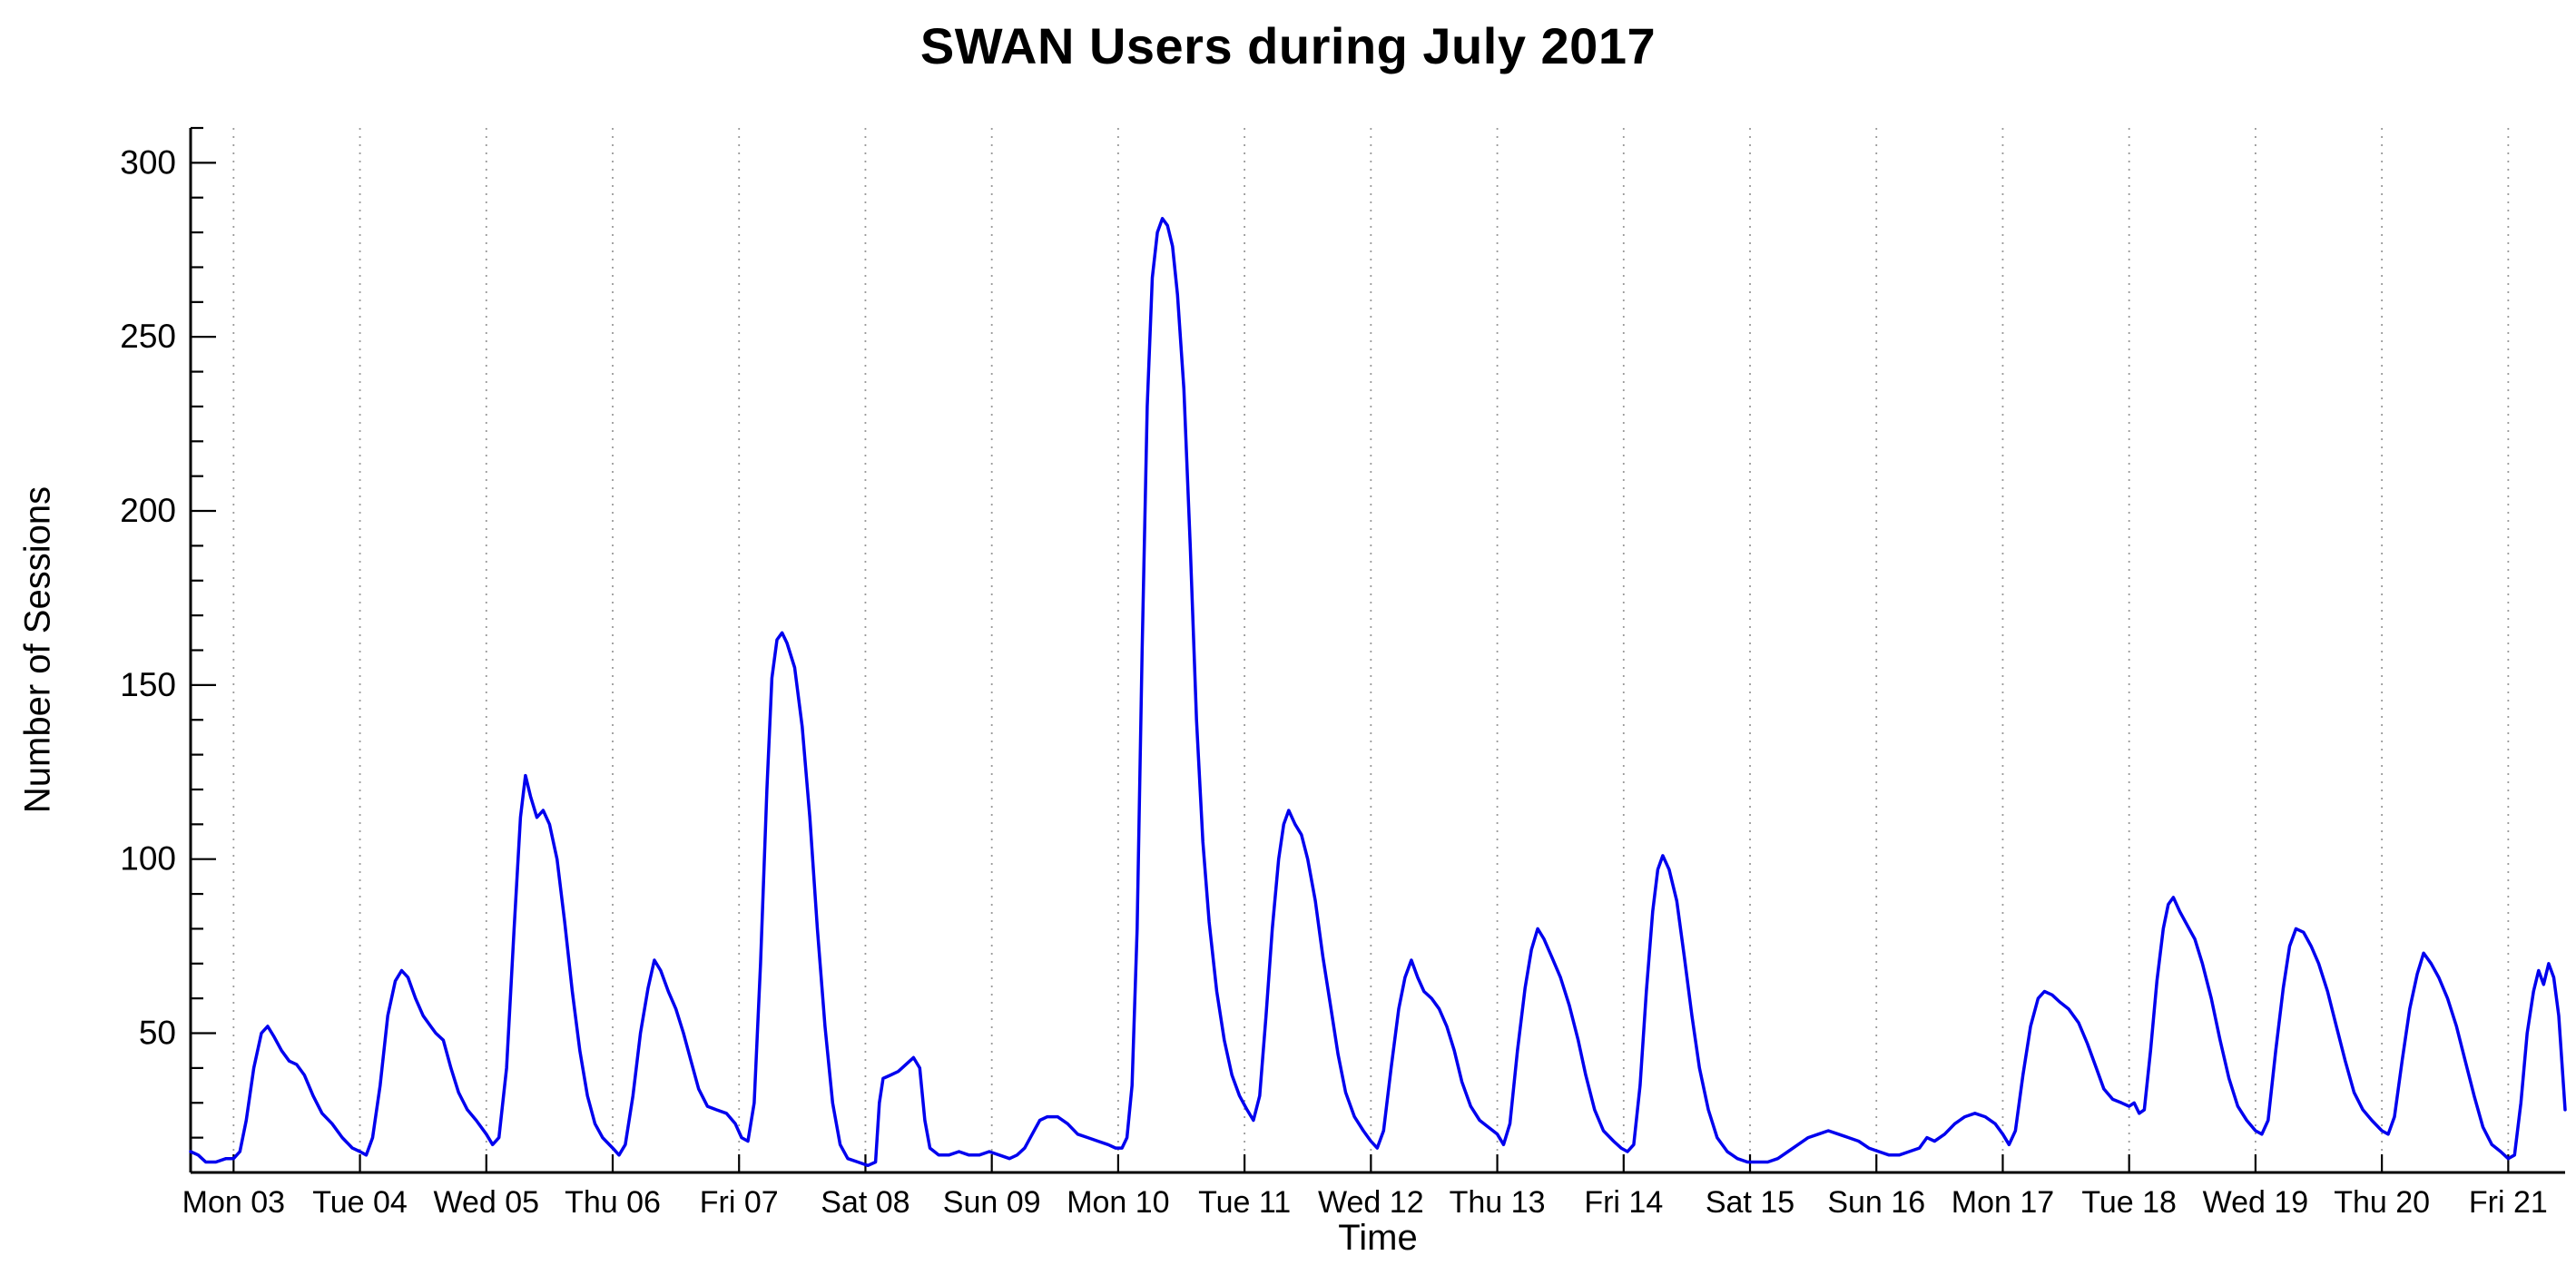 This screenshot has height=1285, width=2576. I want to click on chart-title: SWAN Users during July 2017, so click(1288, 45).